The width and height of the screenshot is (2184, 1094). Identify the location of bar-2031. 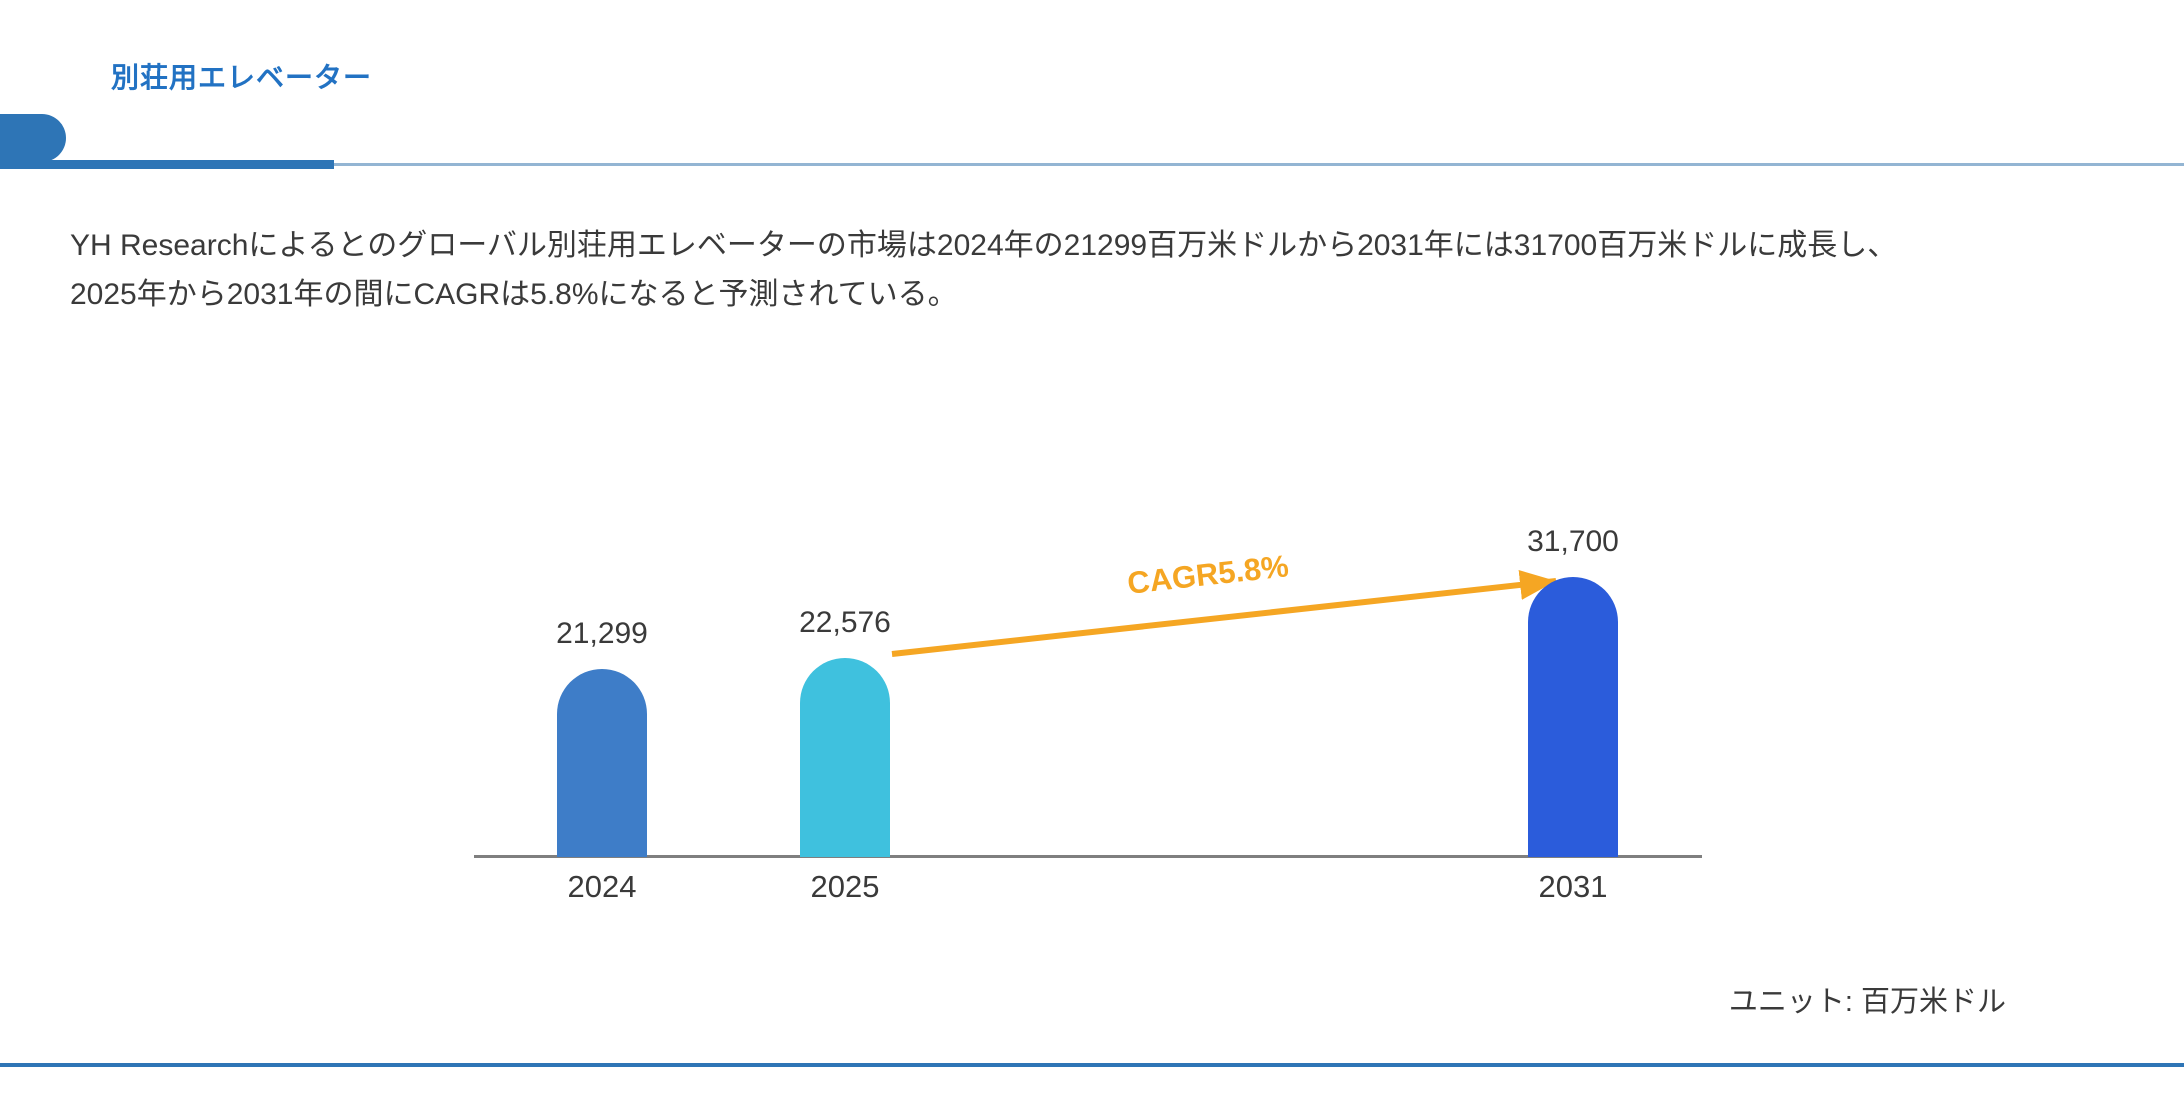
(1573, 717).